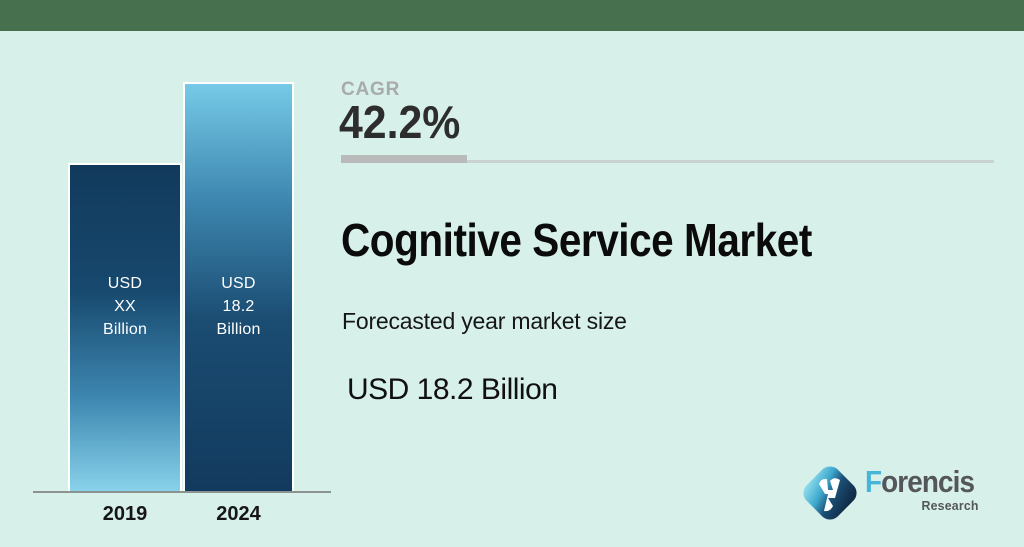 The height and width of the screenshot is (547, 1024). What do you see at coordinates (404, 159) in the screenshot?
I see `divider-accent-segment` at bounding box center [404, 159].